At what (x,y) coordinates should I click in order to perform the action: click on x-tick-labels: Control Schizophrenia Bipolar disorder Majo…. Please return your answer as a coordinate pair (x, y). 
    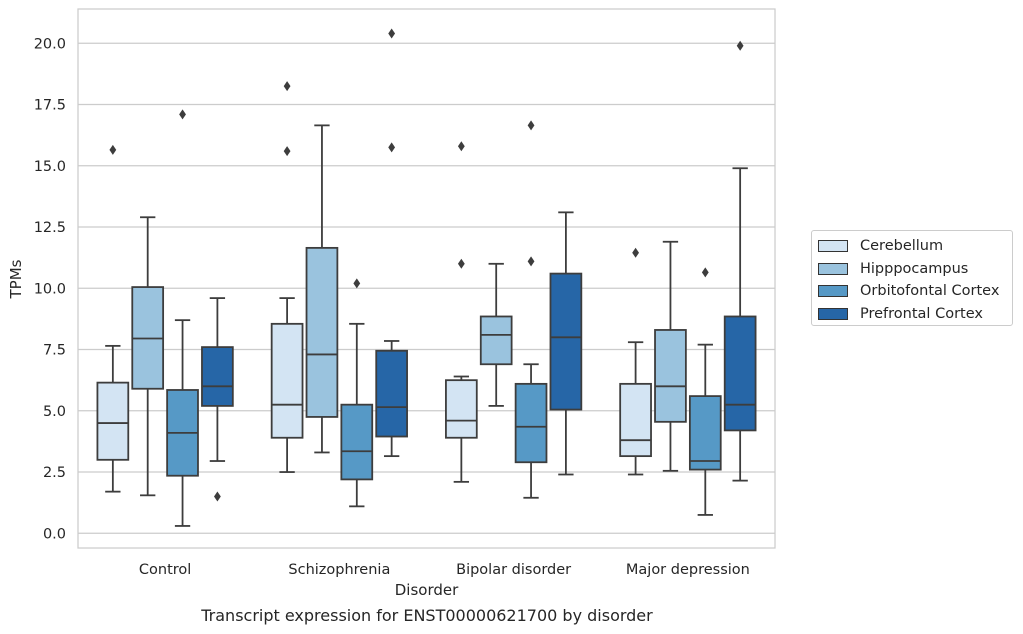
    Looking at the image, I should click on (444, 570).